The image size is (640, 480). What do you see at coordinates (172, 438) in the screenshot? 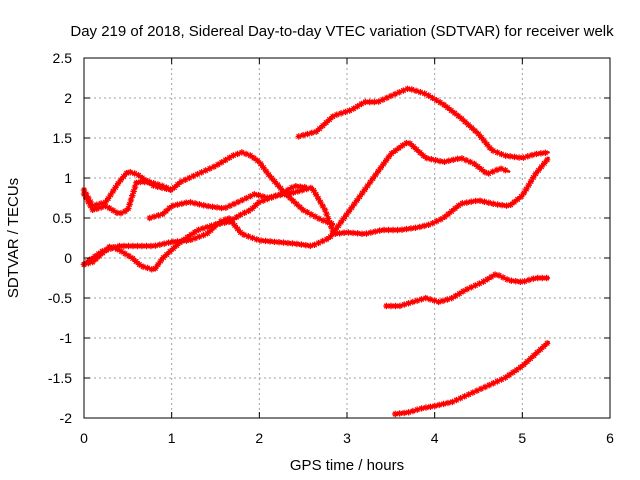
I see `x-tick-label: 1` at bounding box center [172, 438].